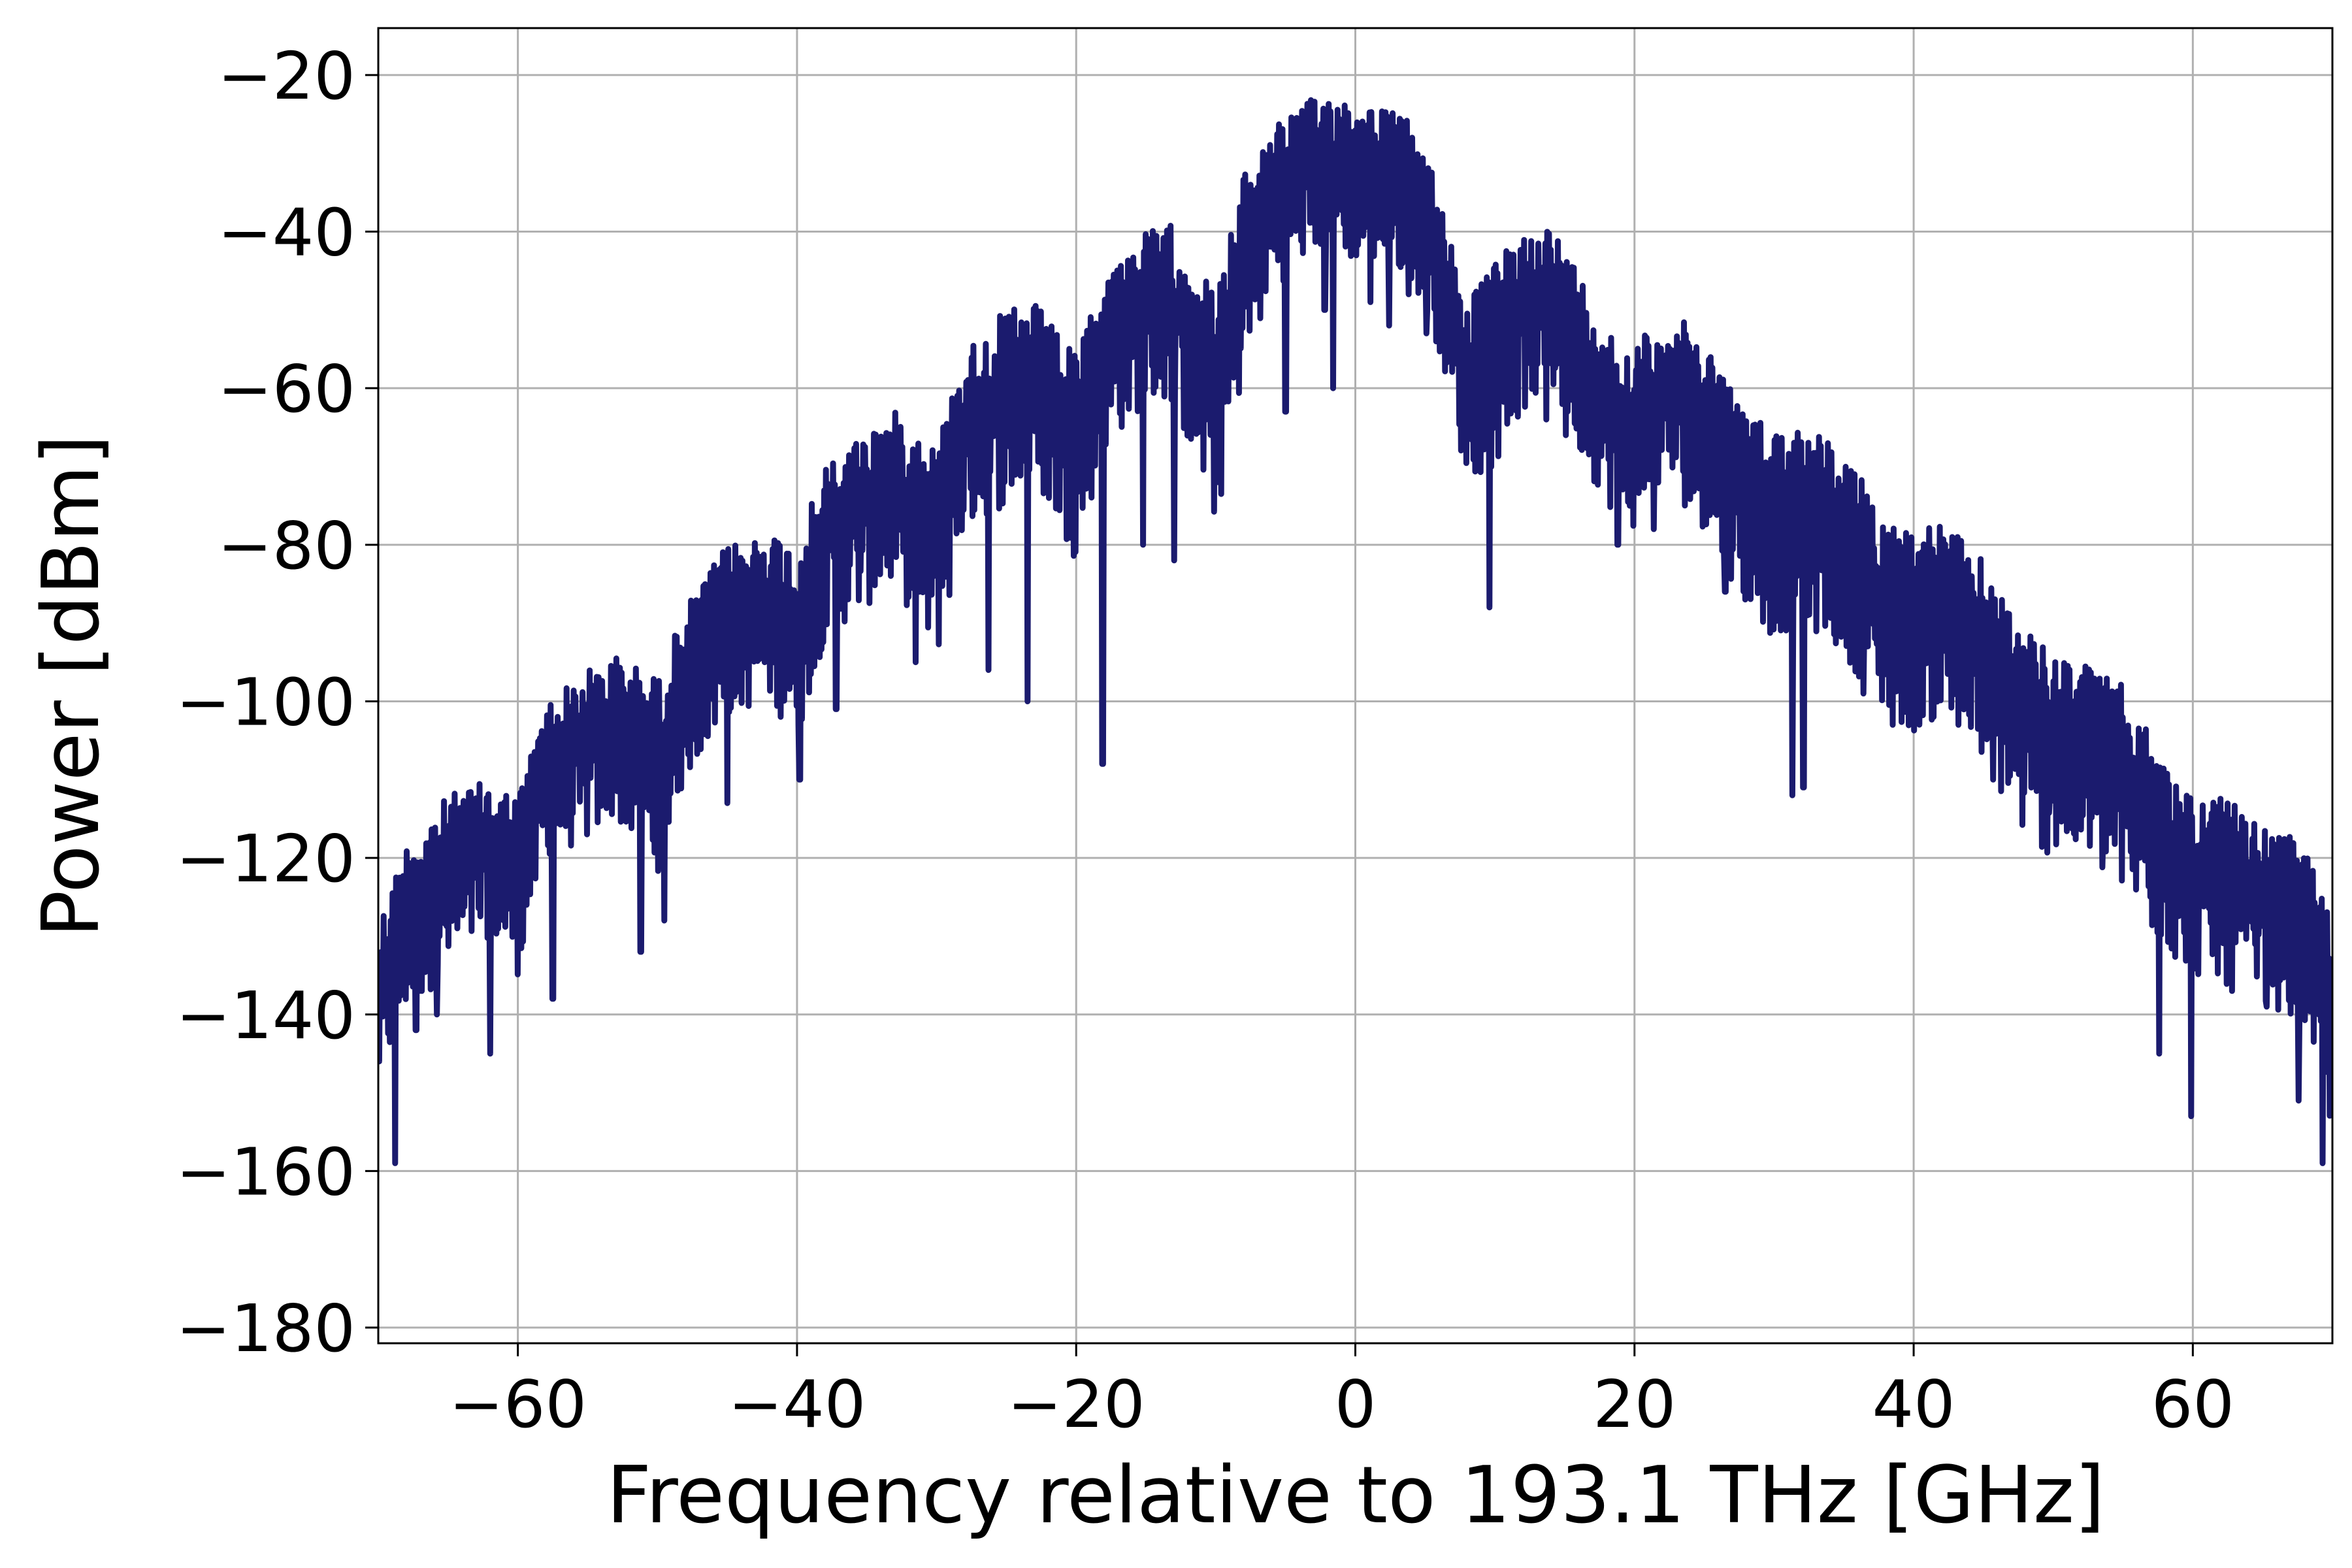 This screenshot has width=2352, height=1568. I want to click on x-tick-label: −20, so click(1076, 1404).